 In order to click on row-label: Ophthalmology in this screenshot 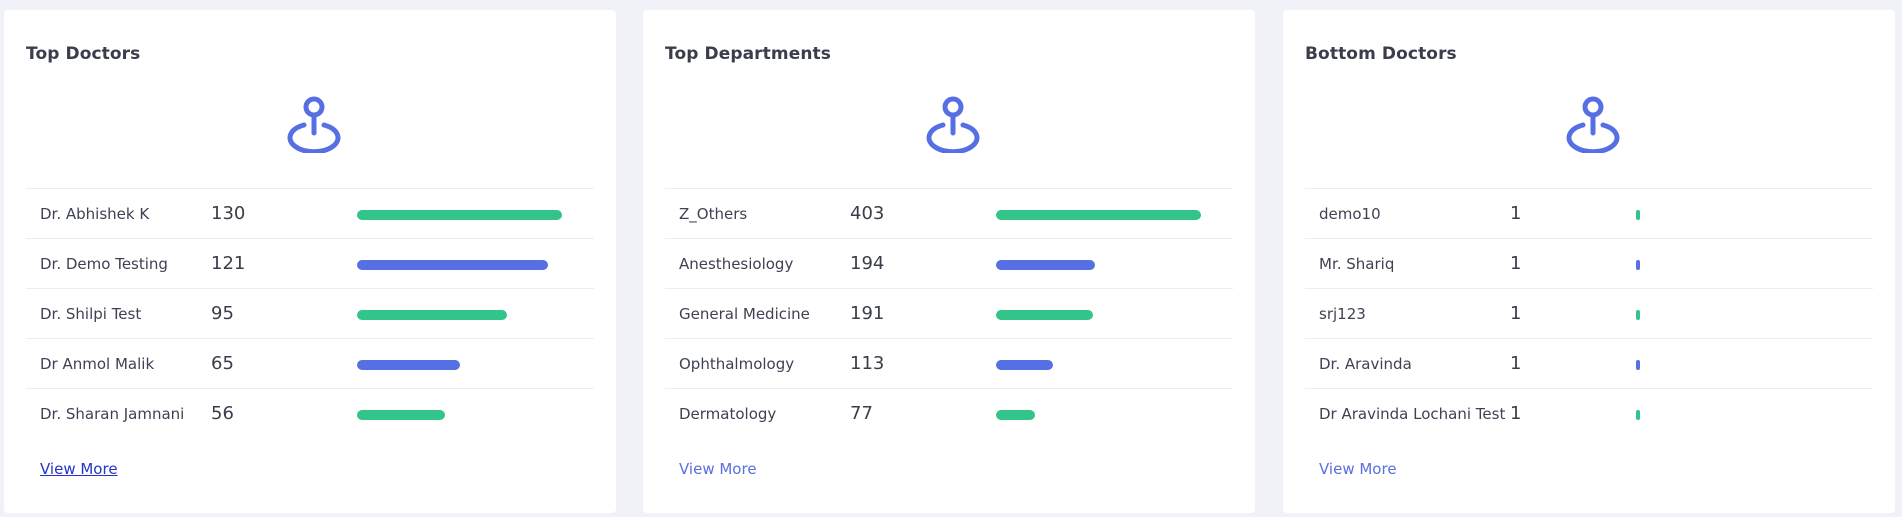, I will do `click(737, 364)`.